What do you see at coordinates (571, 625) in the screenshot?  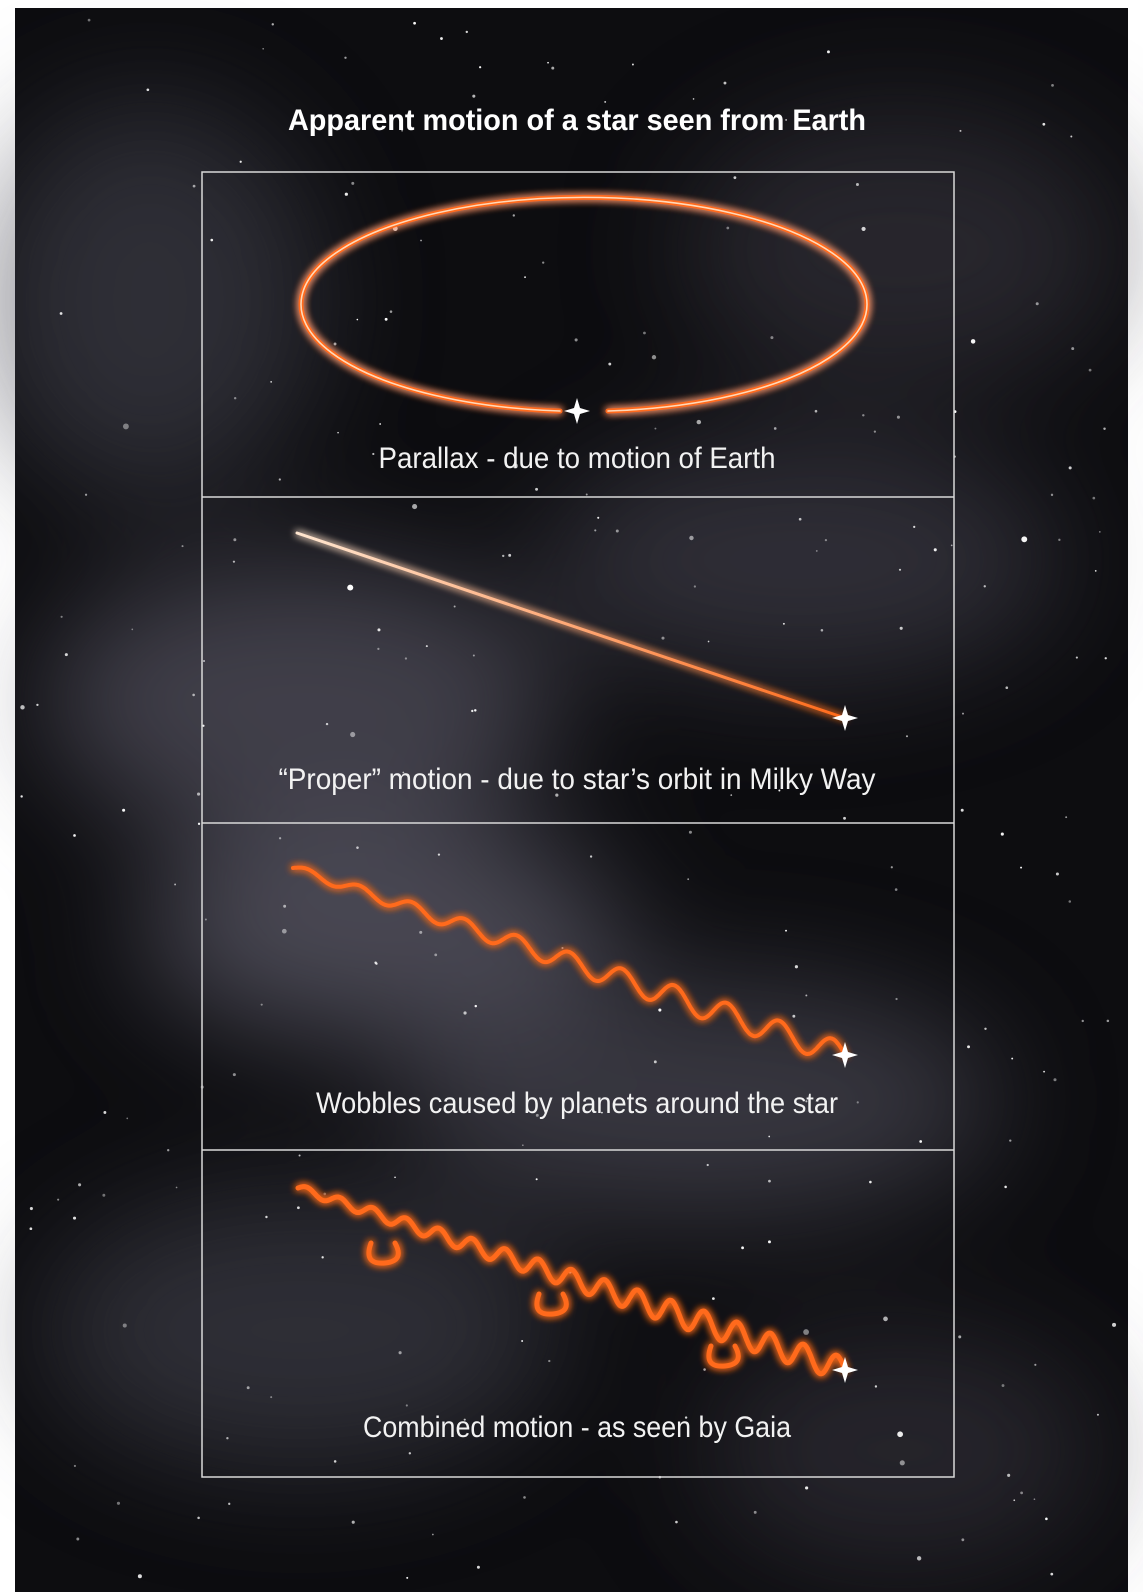 I see `proper-motion-path` at bounding box center [571, 625].